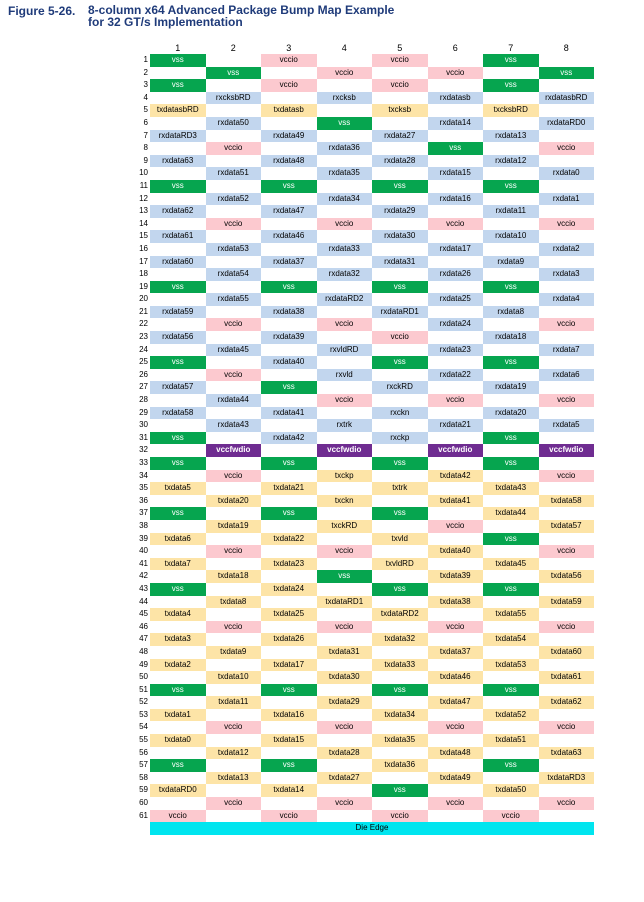  I want to click on bump-cell: txdata31, so click(344, 652).